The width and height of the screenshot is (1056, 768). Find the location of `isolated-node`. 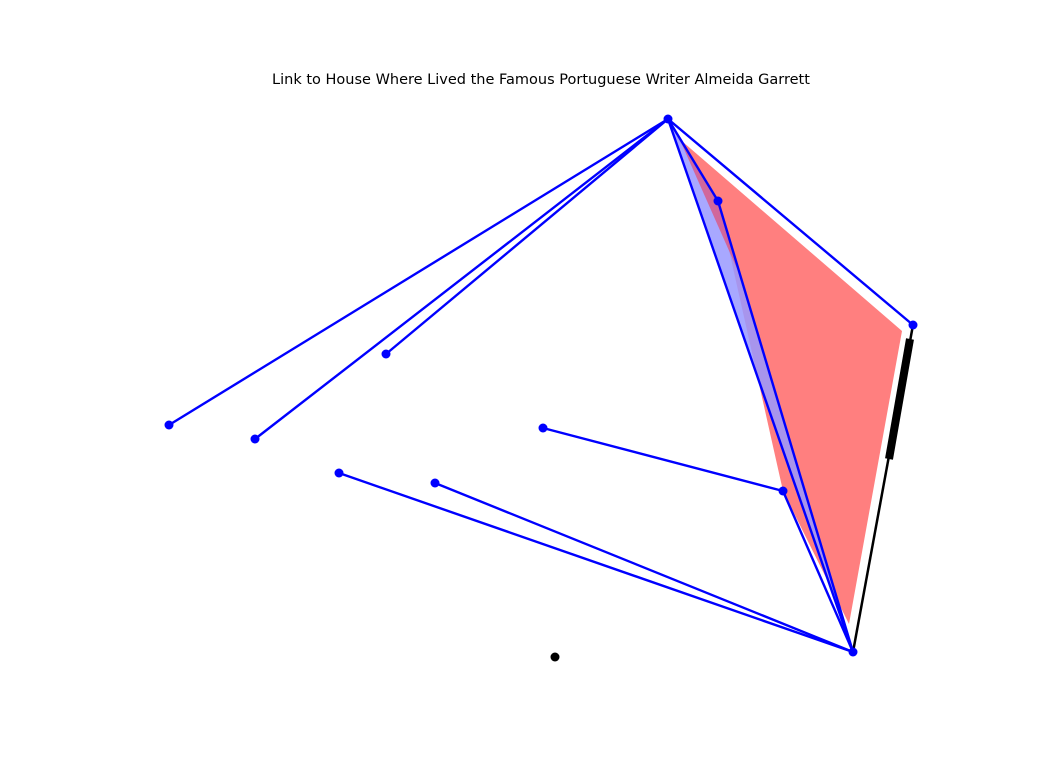

isolated-node is located at coordinates (555, 657).